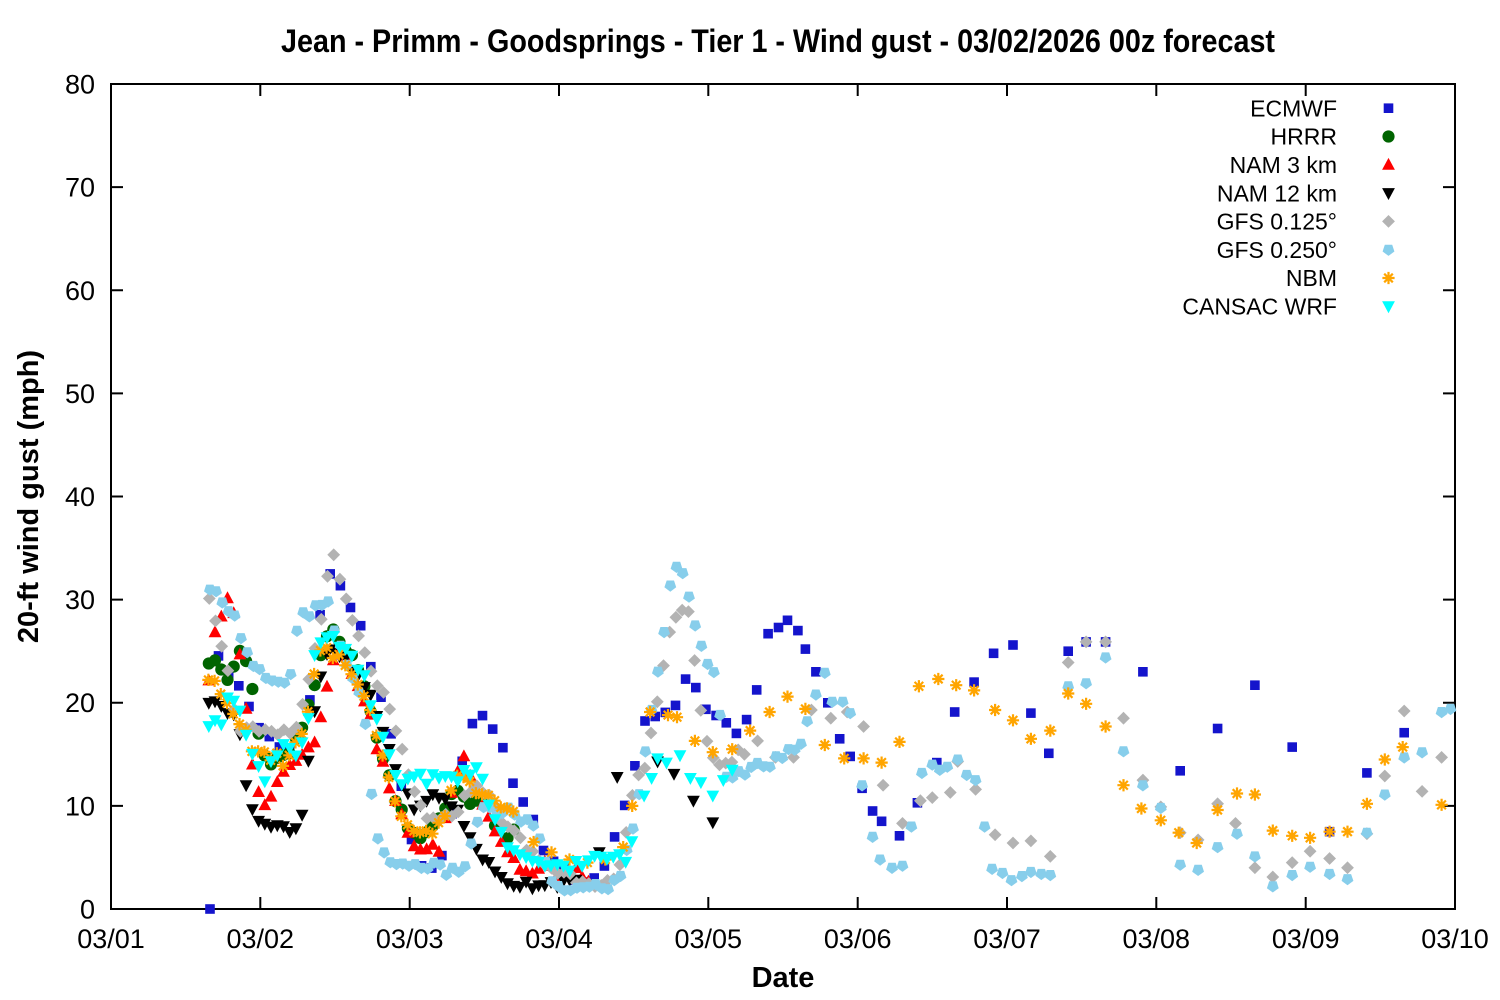 This screenshot has height=1000, width=1500. Describe the element at coordinates (87, 910) in the screenshot. I see `svg-text: 0` at that location.